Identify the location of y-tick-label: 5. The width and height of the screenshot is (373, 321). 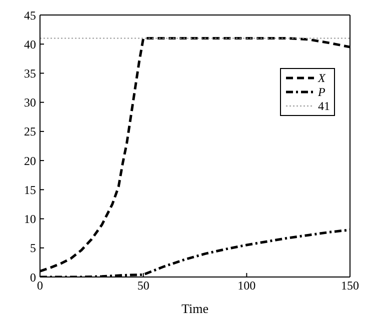
(33, 248).